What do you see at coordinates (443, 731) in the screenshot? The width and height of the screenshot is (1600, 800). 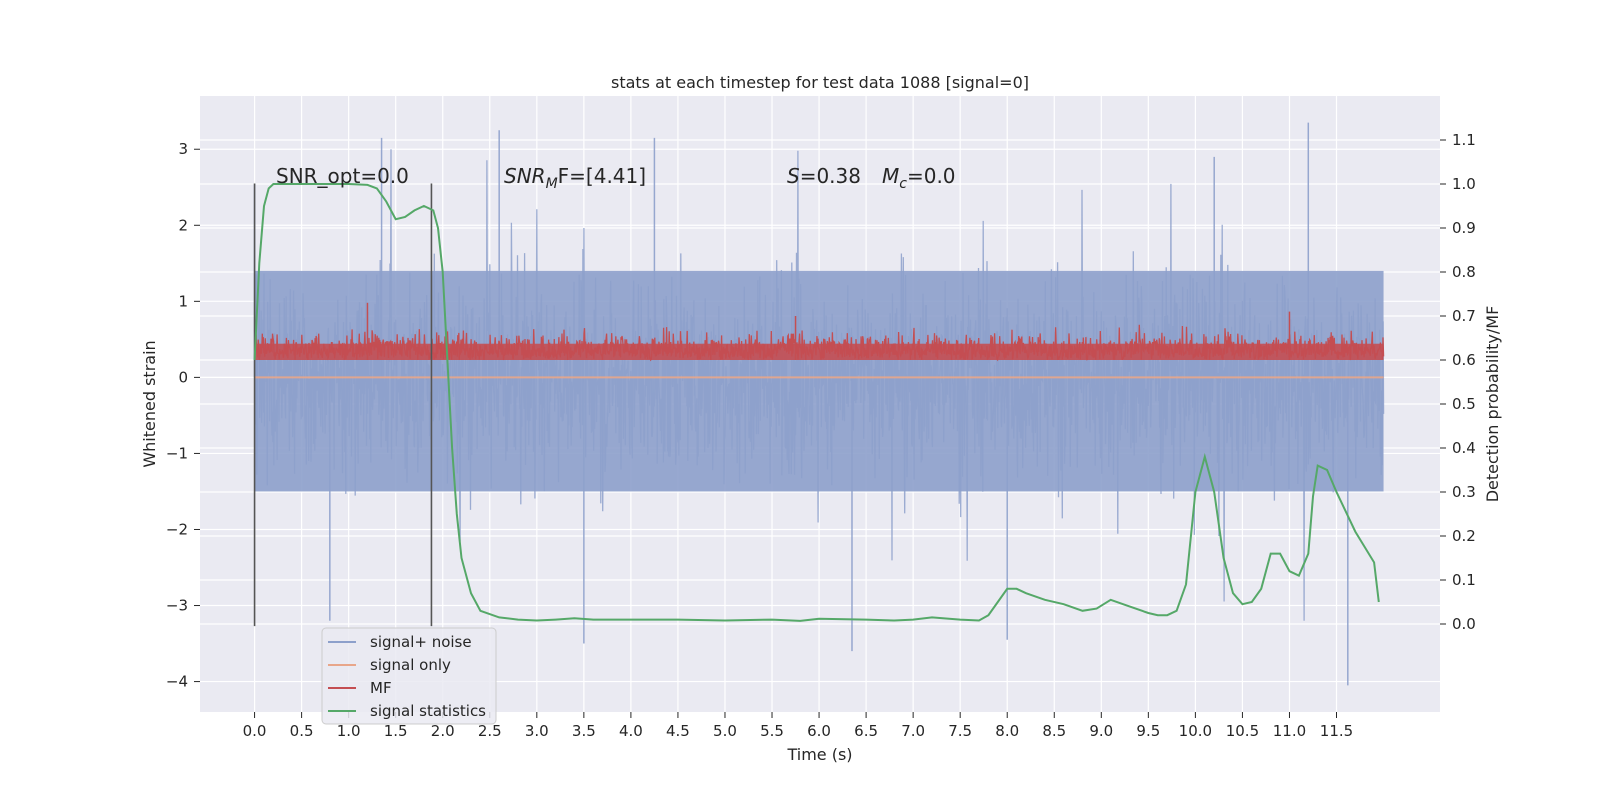 I see `x-tick-label: 2.0` at bounding box center [443, 731].